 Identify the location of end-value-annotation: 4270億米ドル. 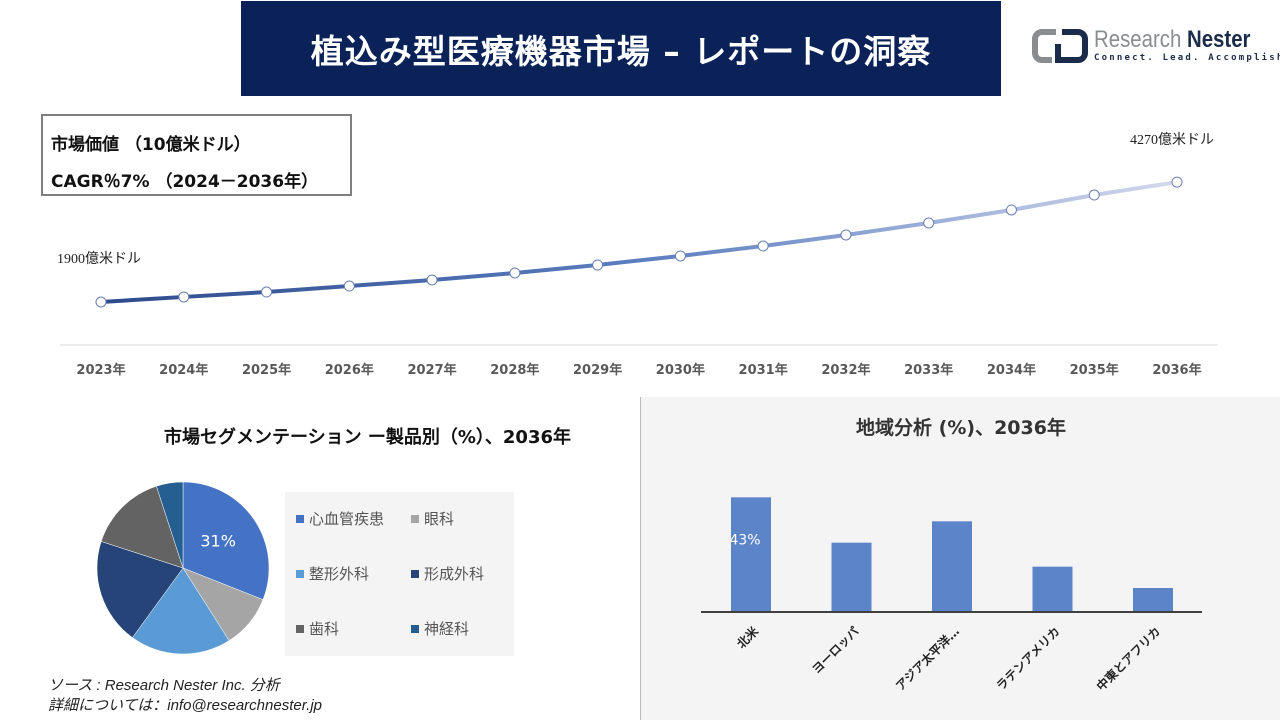
(1172, 140).